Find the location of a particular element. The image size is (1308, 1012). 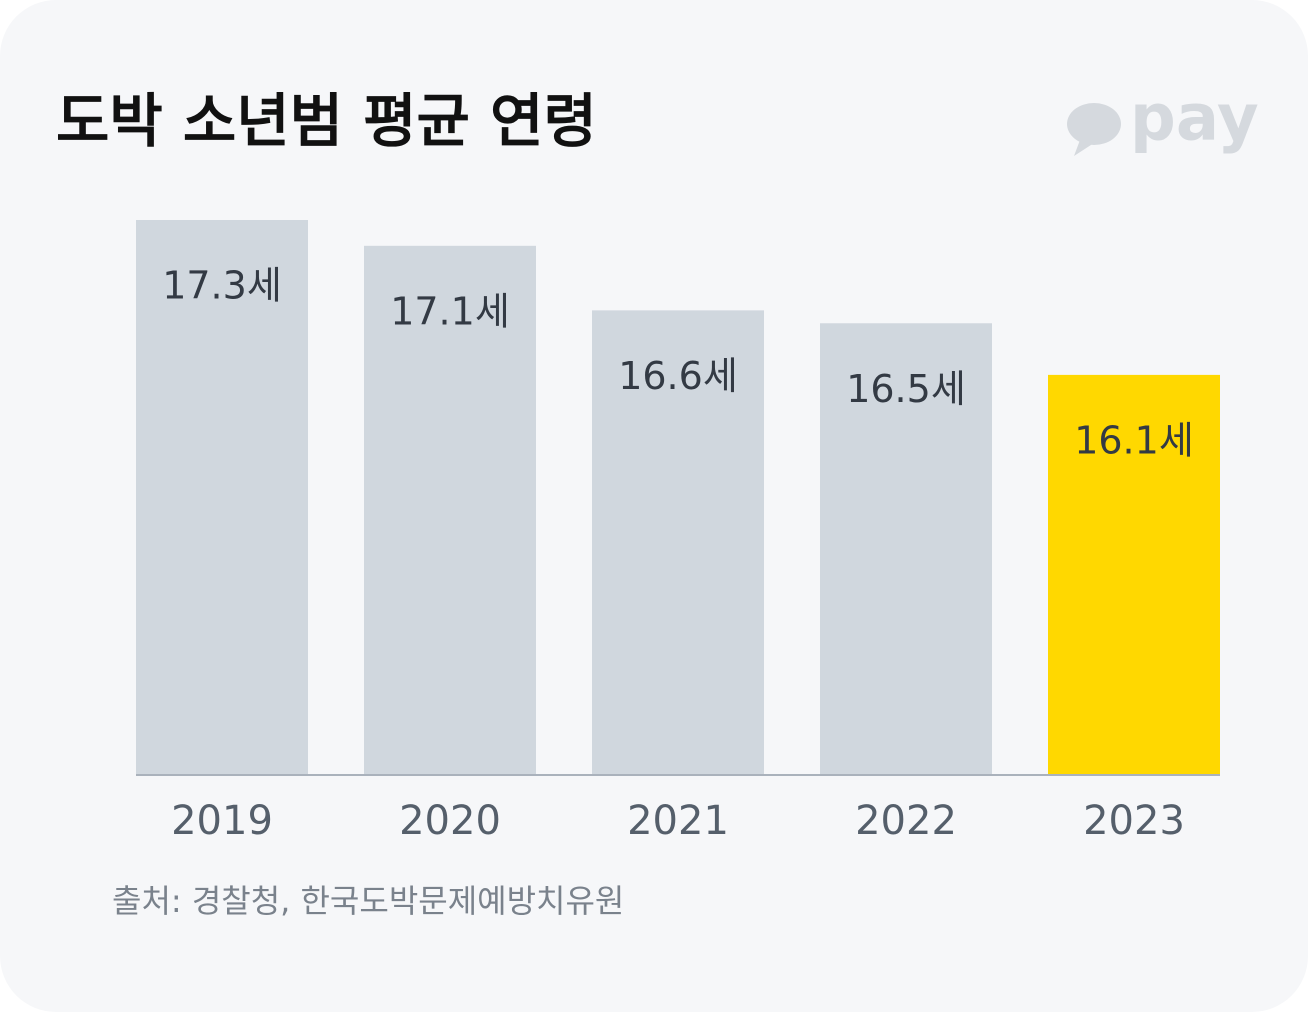

x-tick-label: 2022 is located at coordinates (906, 821).